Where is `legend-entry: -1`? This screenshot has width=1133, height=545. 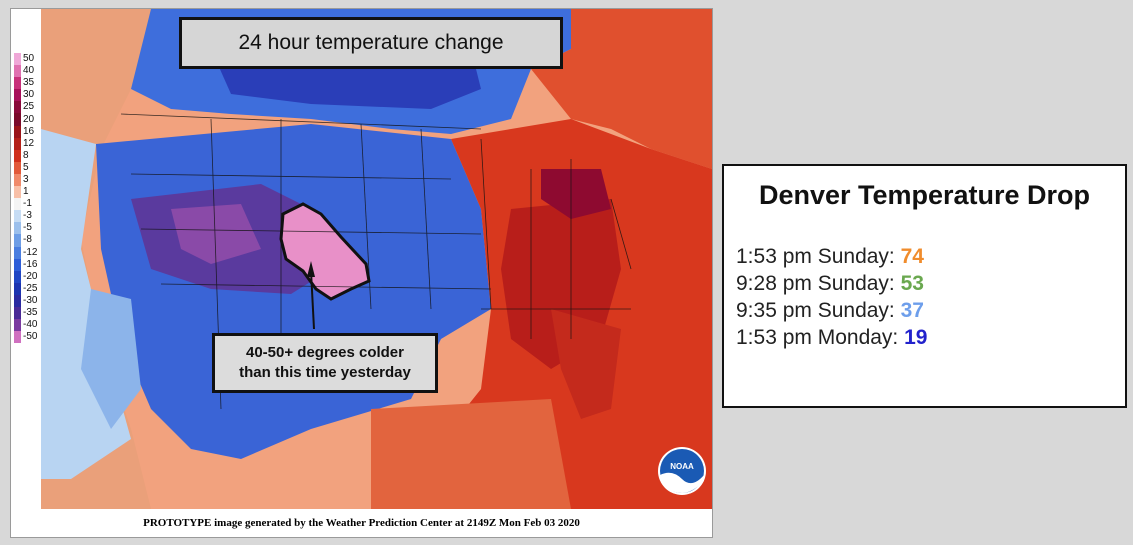
legend-entry: -1 is located at coordinates (26, 204).